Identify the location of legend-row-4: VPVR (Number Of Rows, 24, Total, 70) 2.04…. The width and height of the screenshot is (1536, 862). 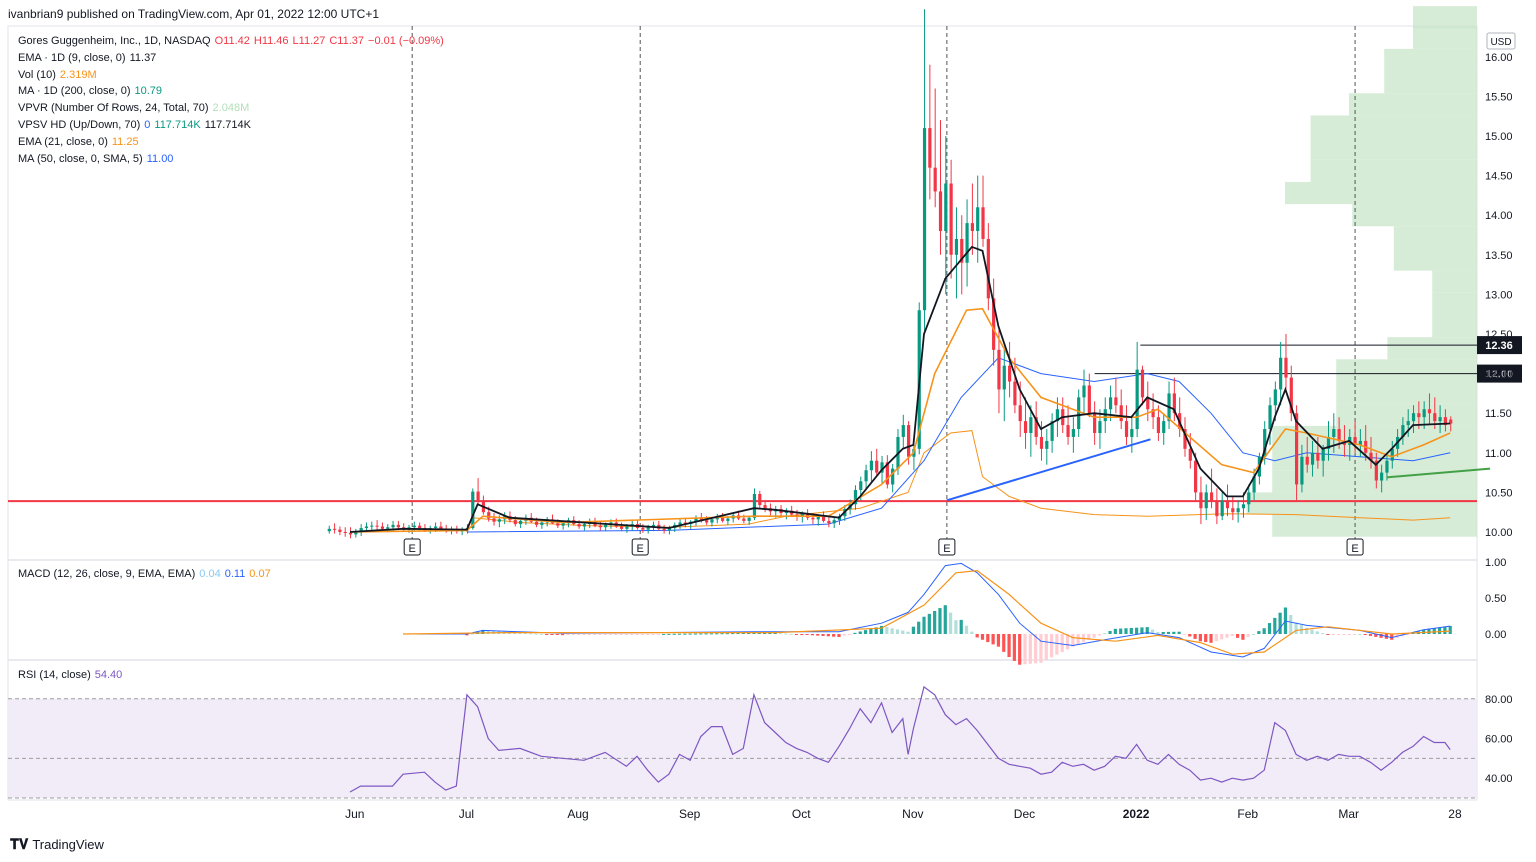
(133, 108).